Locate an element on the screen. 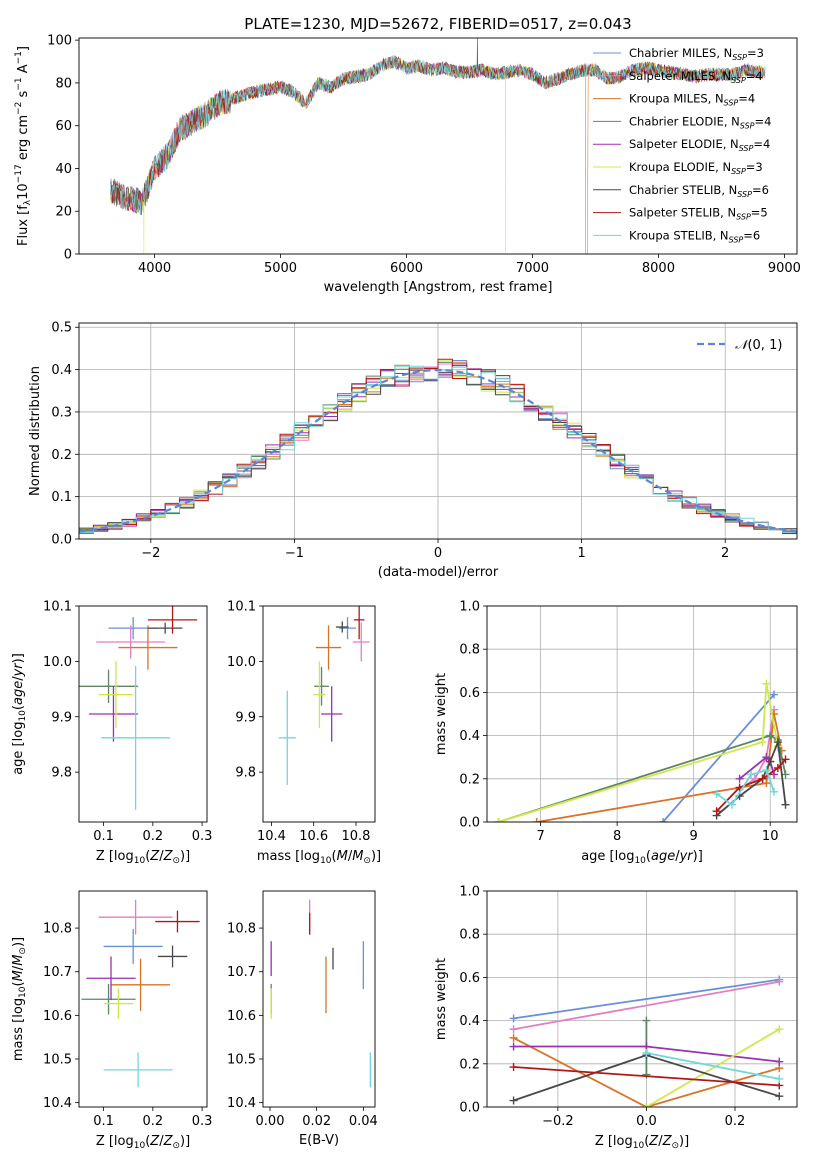 This screenshot has width=819, height=1170. legend-entry: Kroupa MILES, NSSP=4 is located at coordinates (692, 100).